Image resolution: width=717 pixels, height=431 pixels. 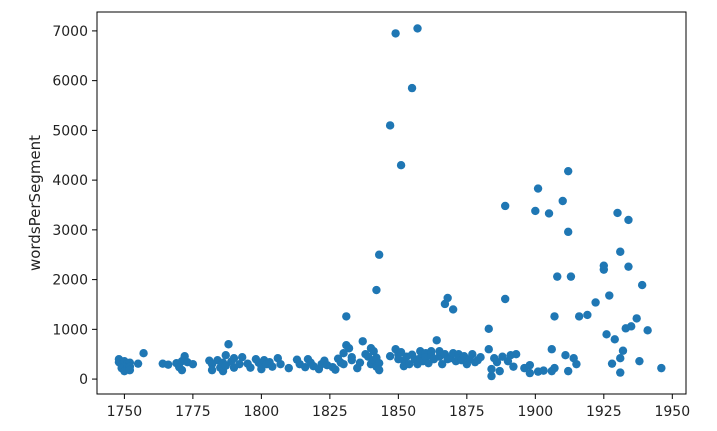 What do you see at coordinates (193, 412) in the screenshot?
I see `x-tick-label: 1775` at bounding box center [193, 412].